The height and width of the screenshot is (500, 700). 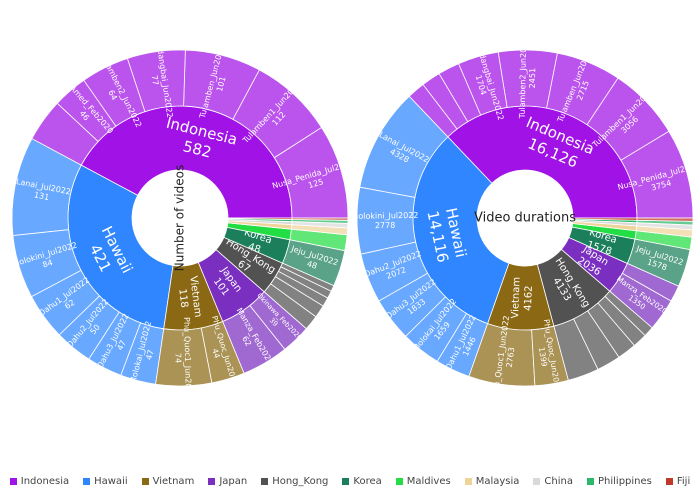 What do you see at coordinates (177, 358) in the screenshot?
I see `segment-value: 74` at bounding box center [177, 358].